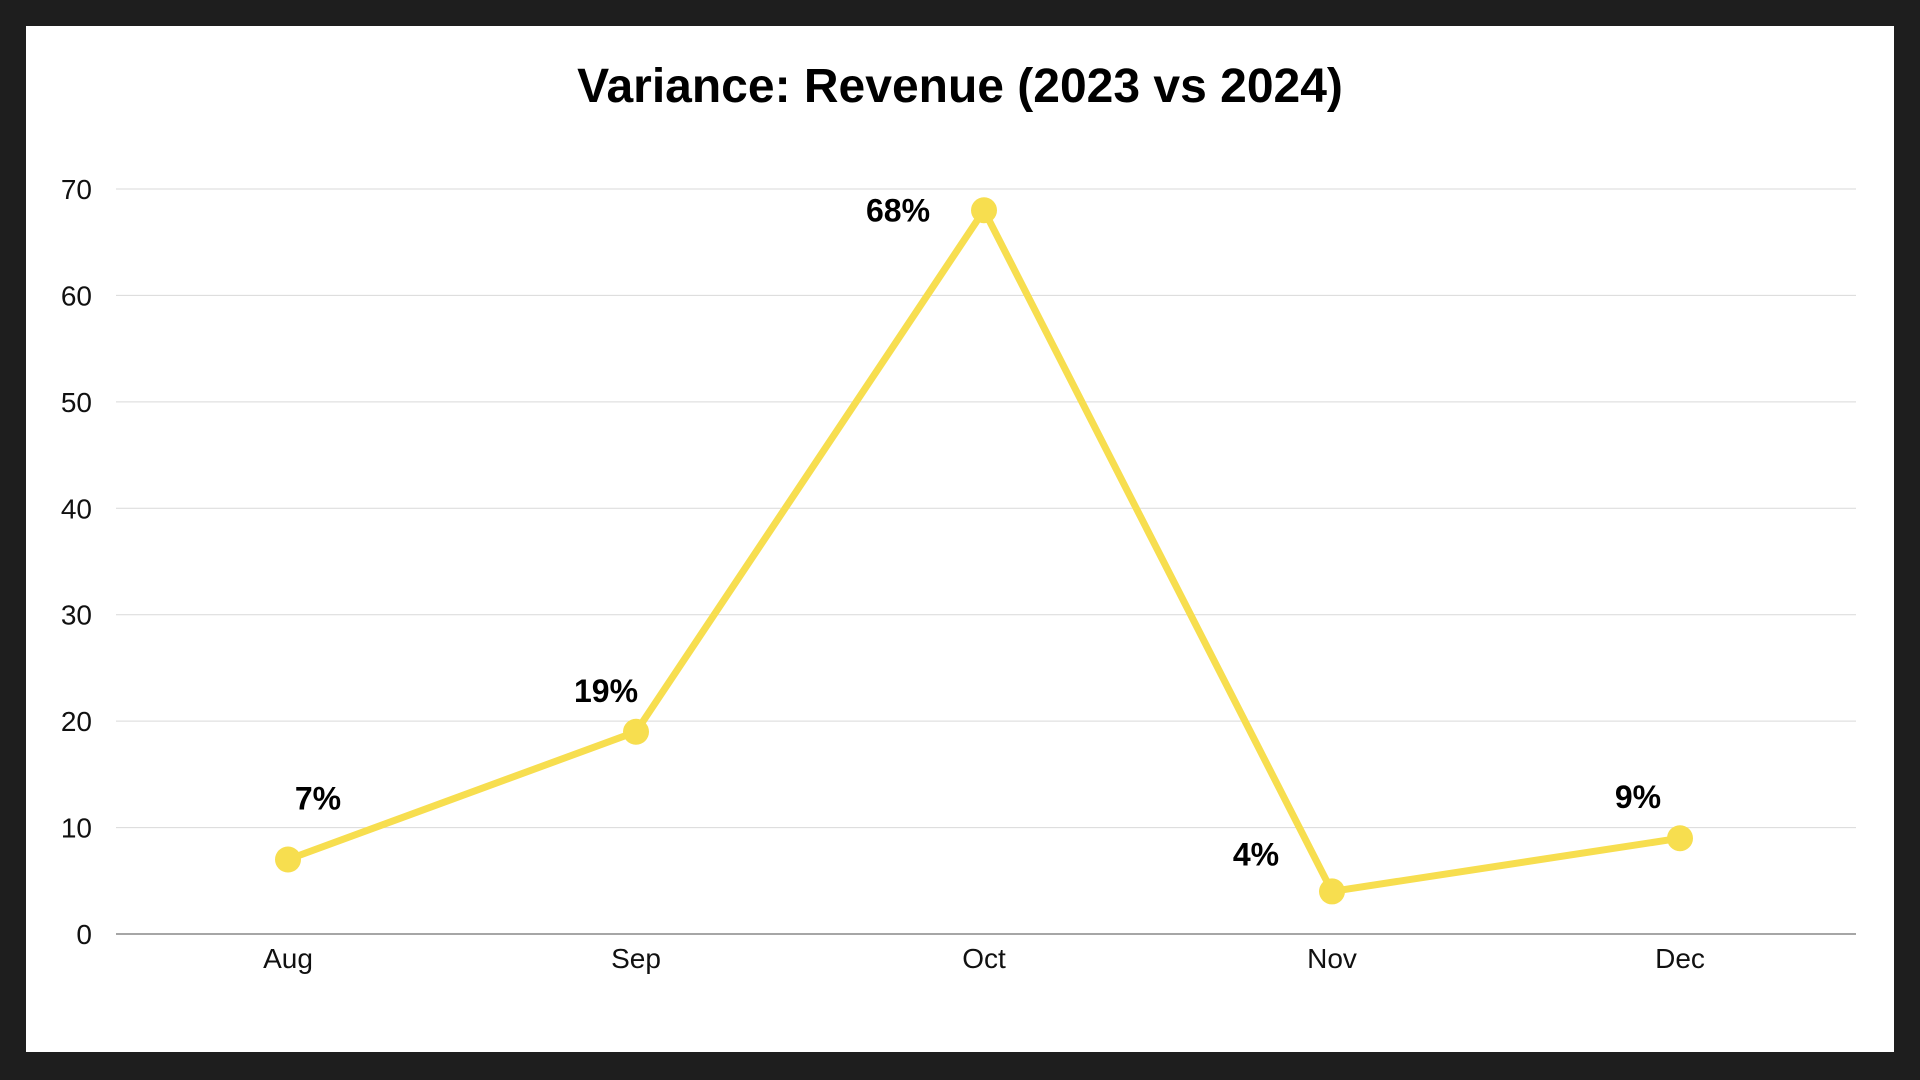 The image size is (1920, 1080). Describe the element at coordinates (76, 189) in the screenshot. I see `y-tick-label: 70` at that location.